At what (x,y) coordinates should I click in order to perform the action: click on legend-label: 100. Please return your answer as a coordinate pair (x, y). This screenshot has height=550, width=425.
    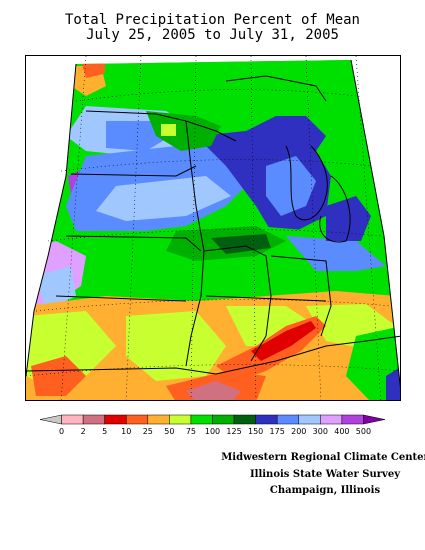
    Looking at the image, I should click on (212, 431).